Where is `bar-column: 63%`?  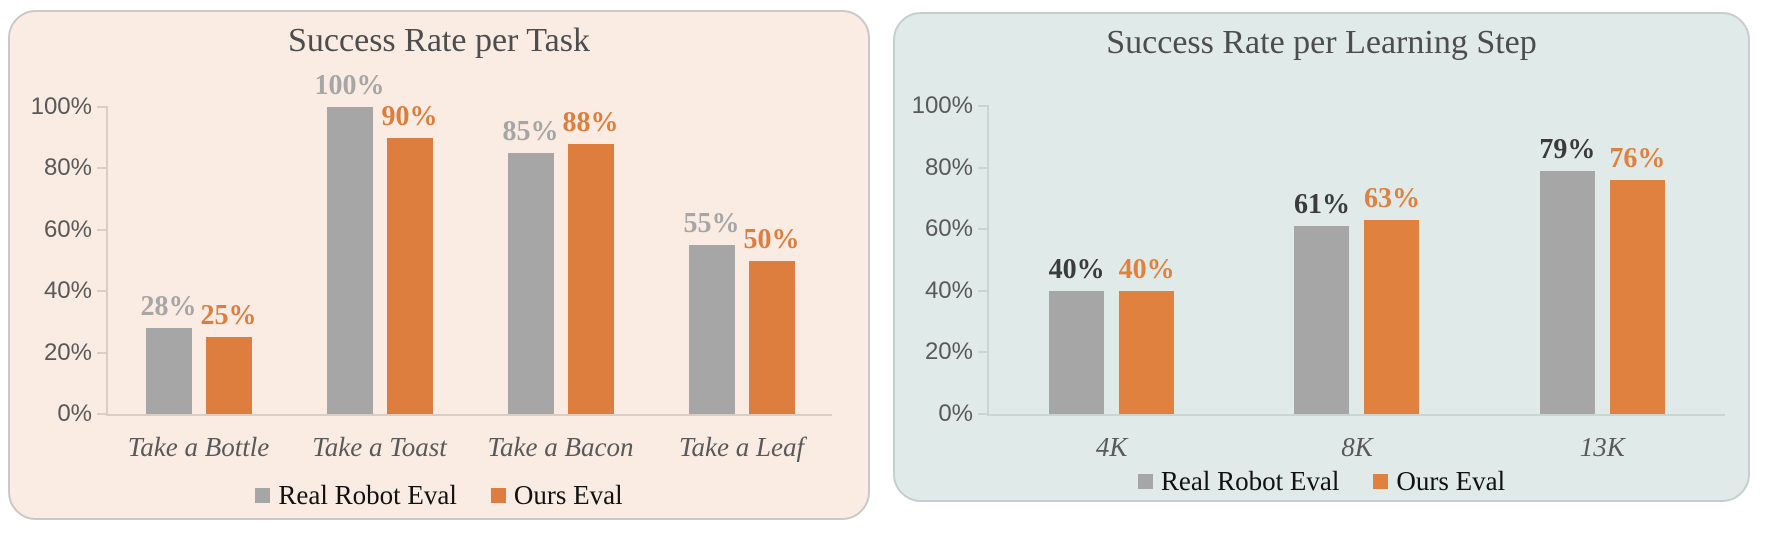 bar-column: 63% is located at coordinates (1391, 260).